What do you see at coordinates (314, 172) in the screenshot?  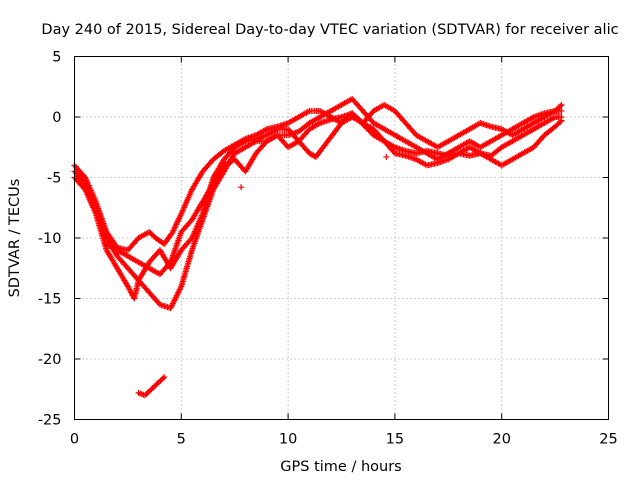 I see `series-stray` at bounding box center [314, 172].